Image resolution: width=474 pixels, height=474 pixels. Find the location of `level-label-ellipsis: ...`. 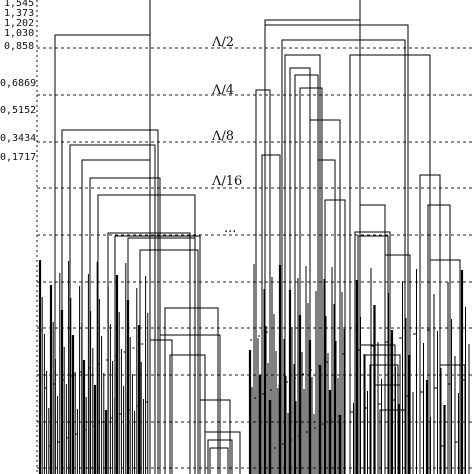

level-label-ellipsis: ... is located at coordinates (230, 228).